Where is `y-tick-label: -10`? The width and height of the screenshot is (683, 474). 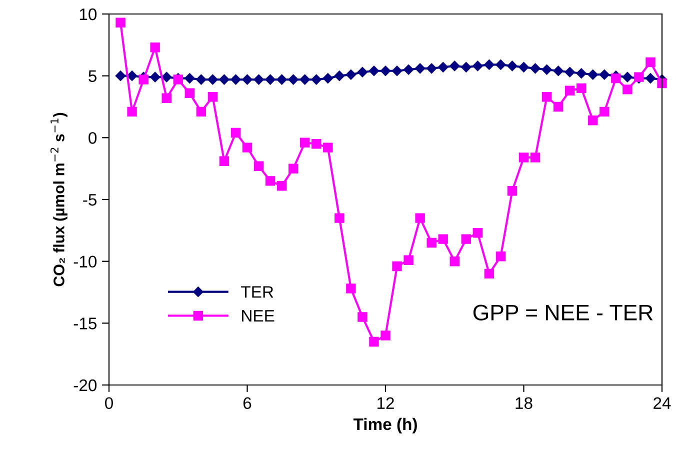
y-tick-label: -10 is located at coordinates (85, 262).